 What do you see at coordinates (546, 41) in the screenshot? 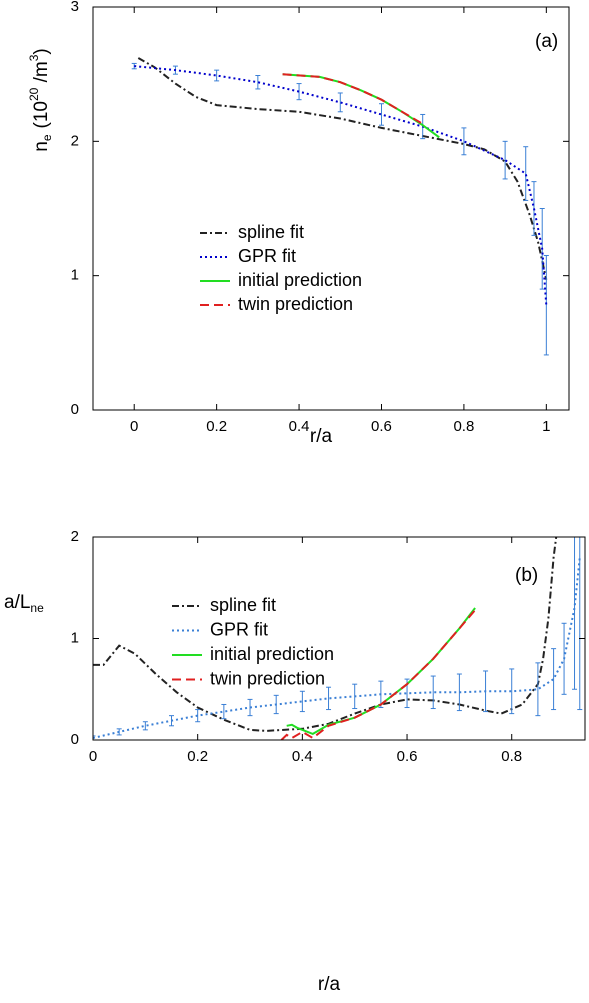
I see `annotation: (a)` at bounding box center [546, 41].